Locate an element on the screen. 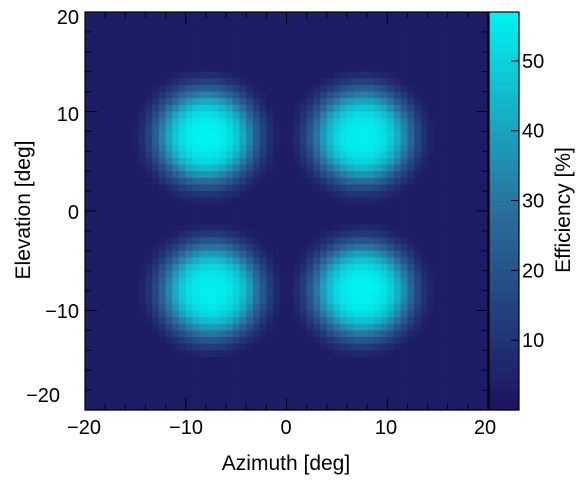  colorbar-step is located at coordinates (504, 236).